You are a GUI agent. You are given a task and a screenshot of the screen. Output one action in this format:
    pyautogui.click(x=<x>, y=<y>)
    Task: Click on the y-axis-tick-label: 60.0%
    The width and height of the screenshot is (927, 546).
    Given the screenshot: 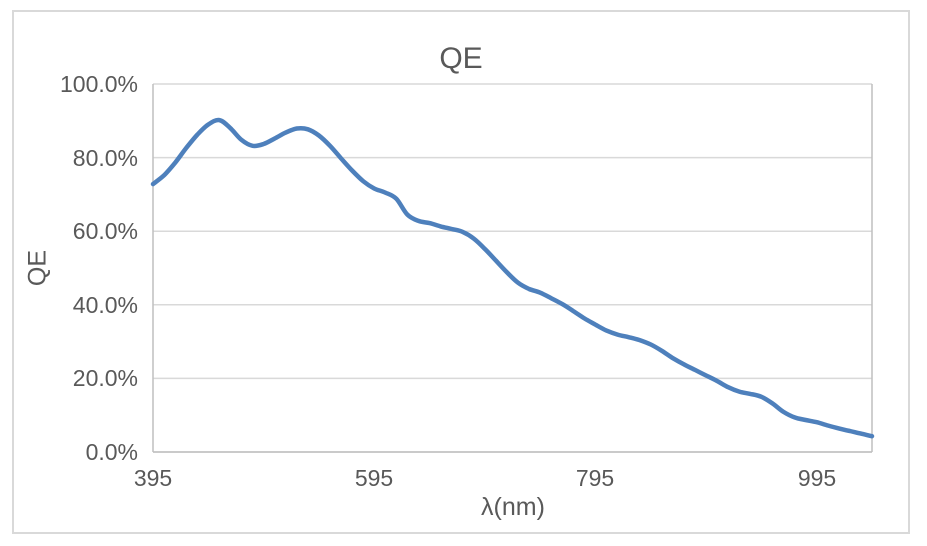 What is the action you would take?
    pyautogui.click(x=105, y=231)
    